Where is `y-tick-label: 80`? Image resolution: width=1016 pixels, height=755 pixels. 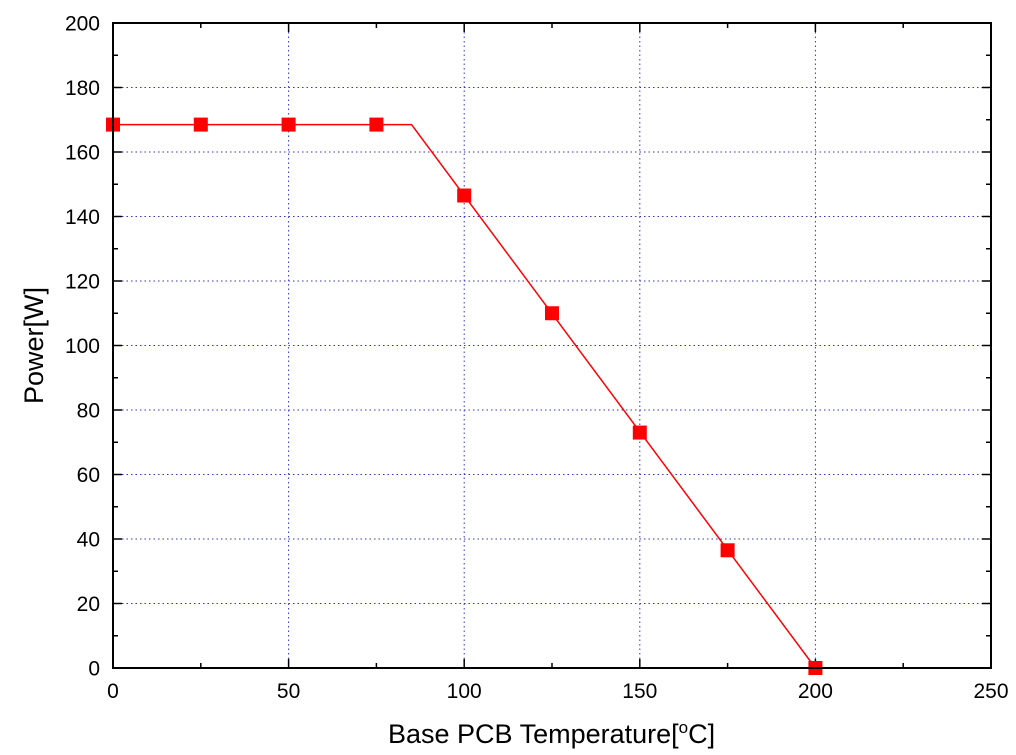 y-tick-label: 80 is located at coordinates (88, 411).